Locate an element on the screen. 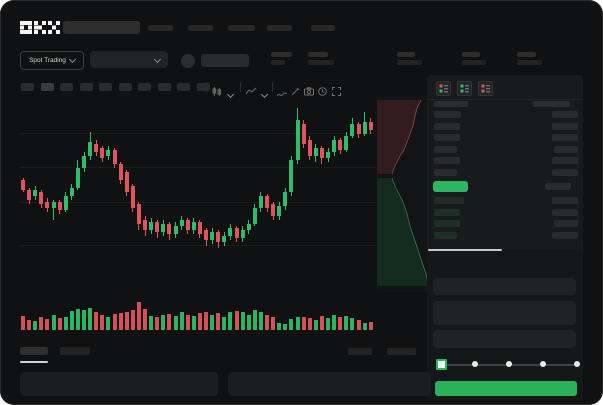  line-tool-icon is located at coordinates (282, 94).